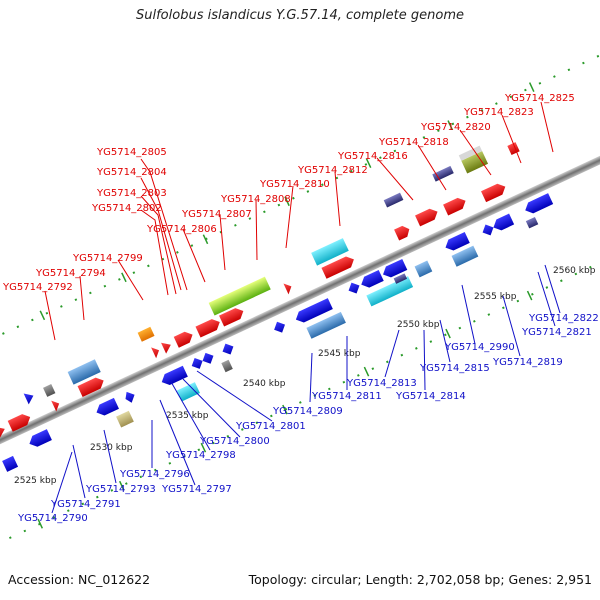  Describe the element at coordinates (154, 474) in the screenshot. I see `gene-label: YG5714_2796` at that location.